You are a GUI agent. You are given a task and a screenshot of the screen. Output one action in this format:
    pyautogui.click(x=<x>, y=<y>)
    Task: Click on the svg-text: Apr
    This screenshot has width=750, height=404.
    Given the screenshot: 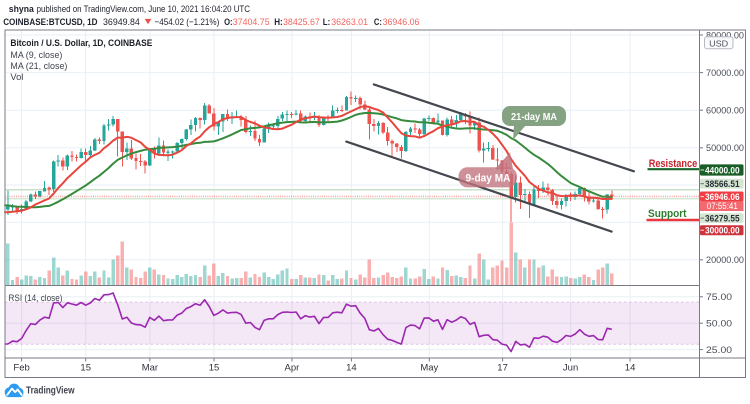 What is the action you would take?
    pyautogui.click(x=292, y=367)
    